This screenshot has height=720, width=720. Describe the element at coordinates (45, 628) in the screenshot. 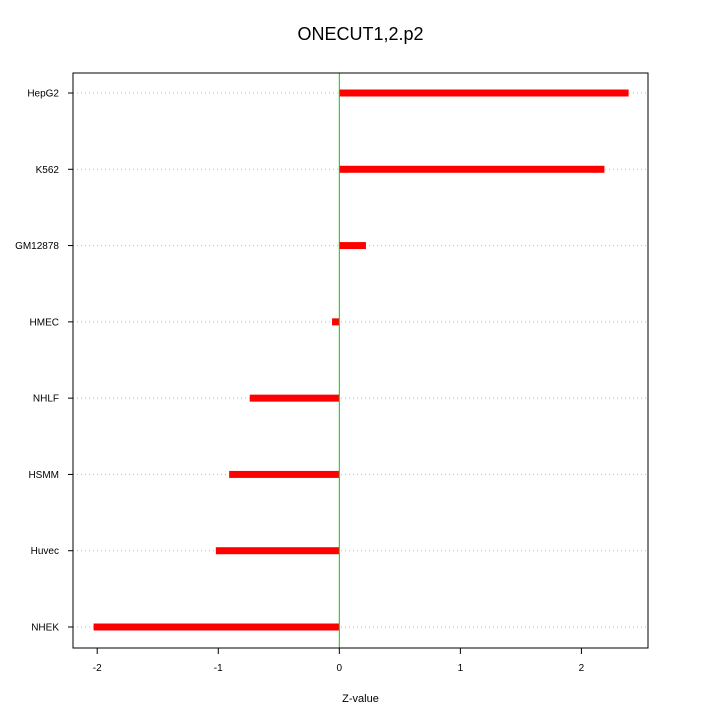

I see `y-tick-label: NHEK` at that location.